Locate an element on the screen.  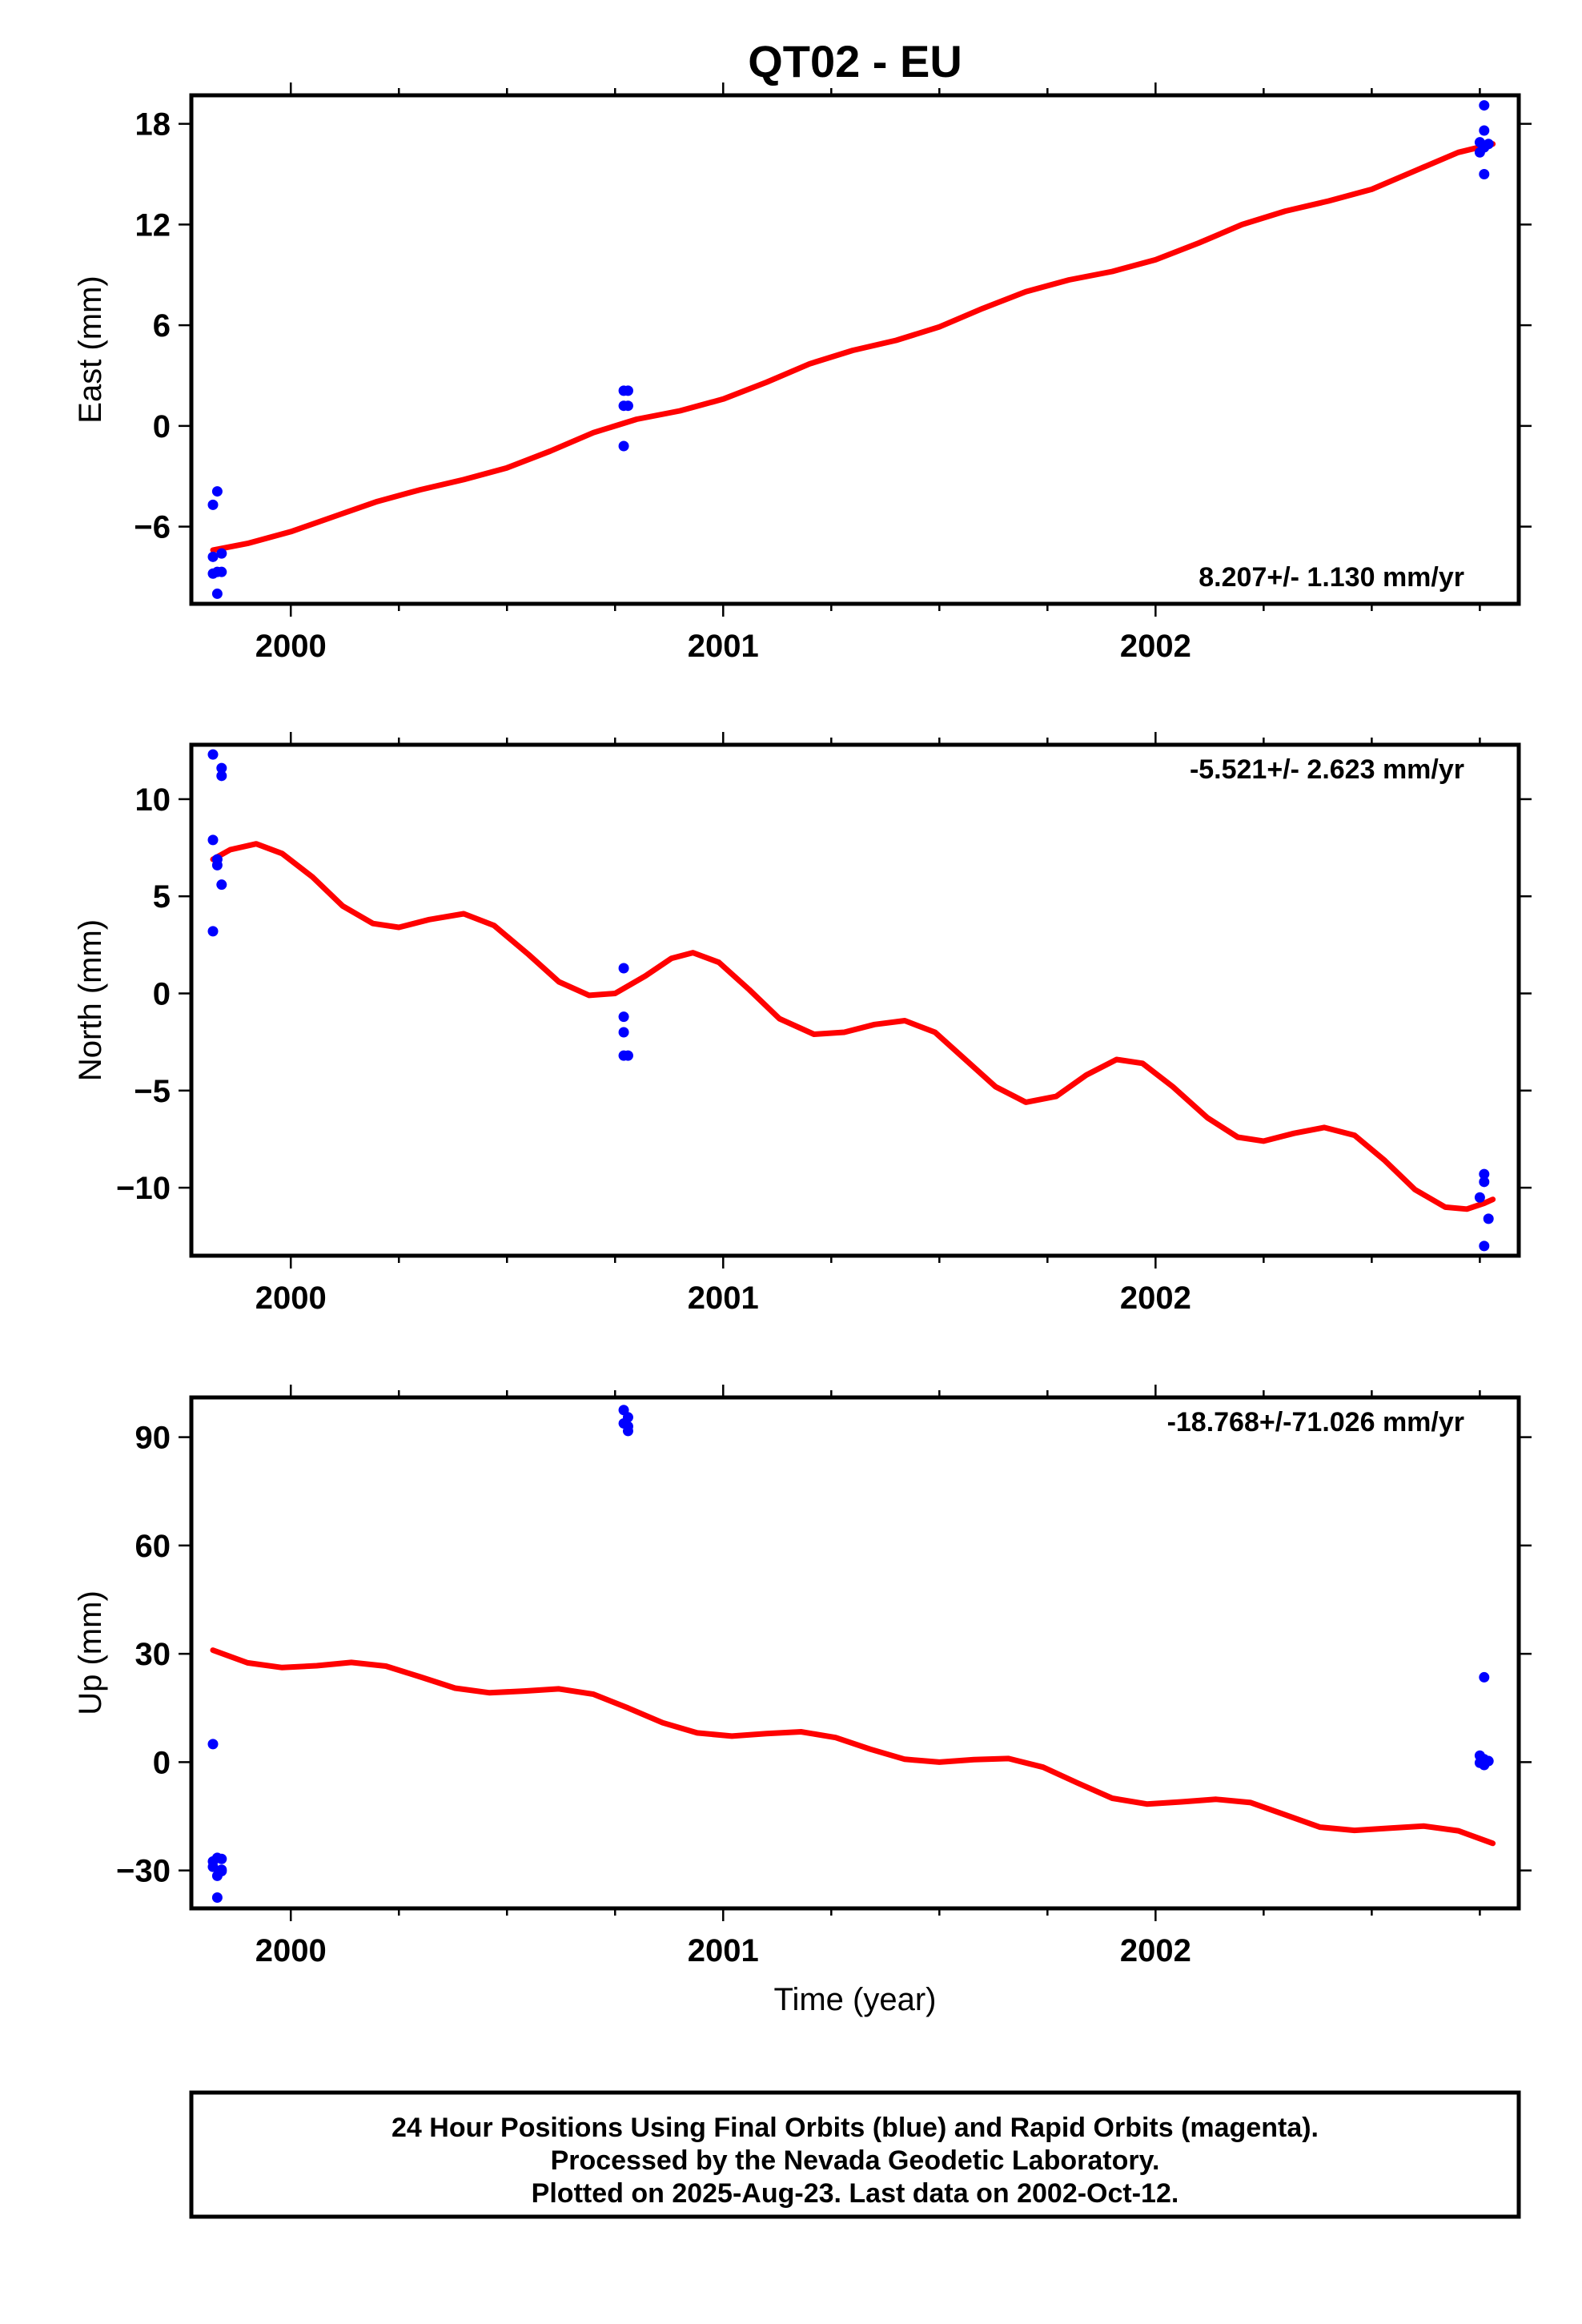
y-tick-label: −5 is located at coordinates (152, 1092).